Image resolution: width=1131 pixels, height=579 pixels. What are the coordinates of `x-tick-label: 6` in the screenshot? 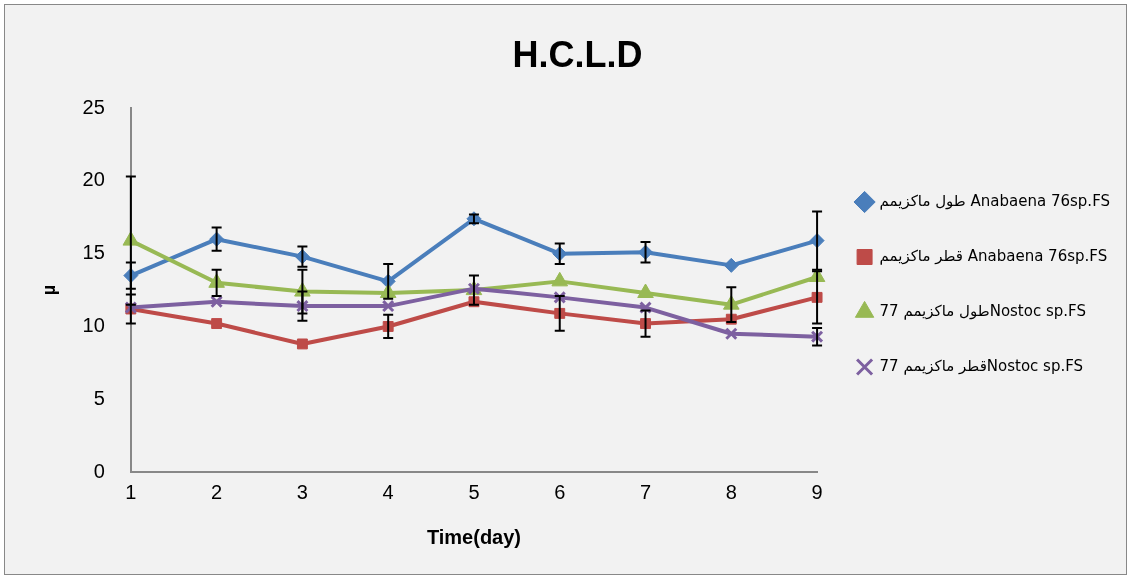 It's located at (560, 491).